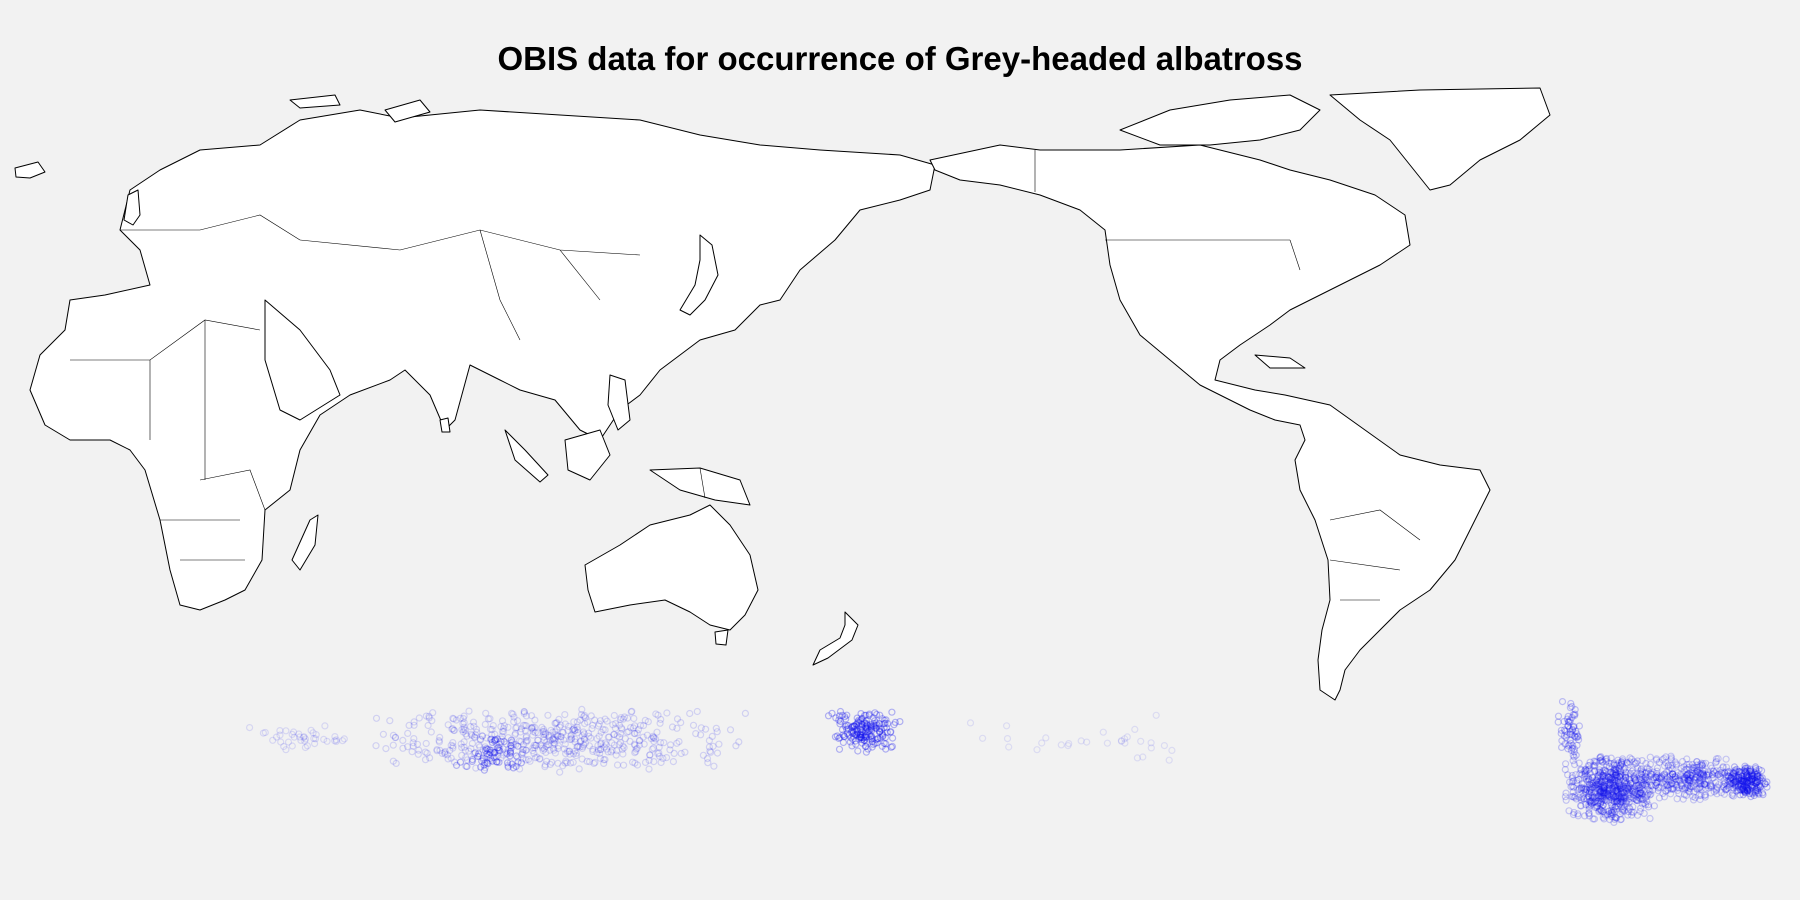  What do you see at coordinates (302, 360) in the screenshot?
I see `arabia-landmass` at bounding box center [302, 360].